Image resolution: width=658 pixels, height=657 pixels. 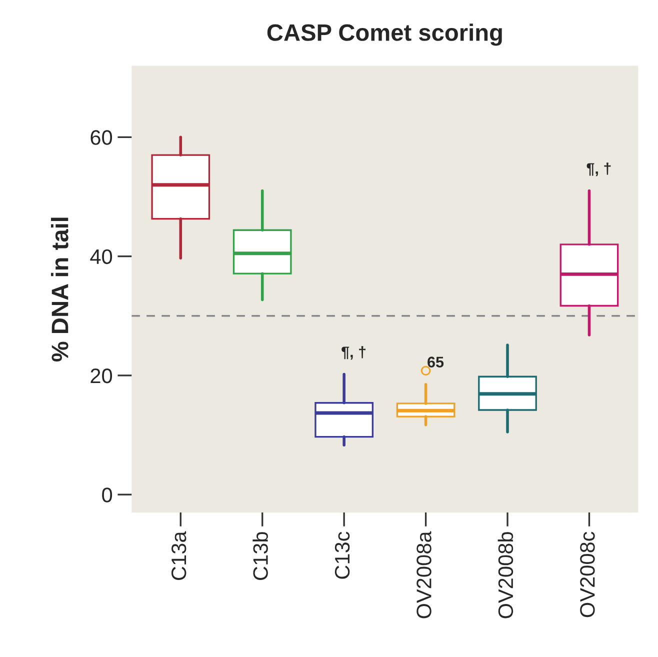 What do you see at coordinates (587, 575) in the screenshot?
I see `x-tick-label: OV2008c` at bounding box center [587, 575].